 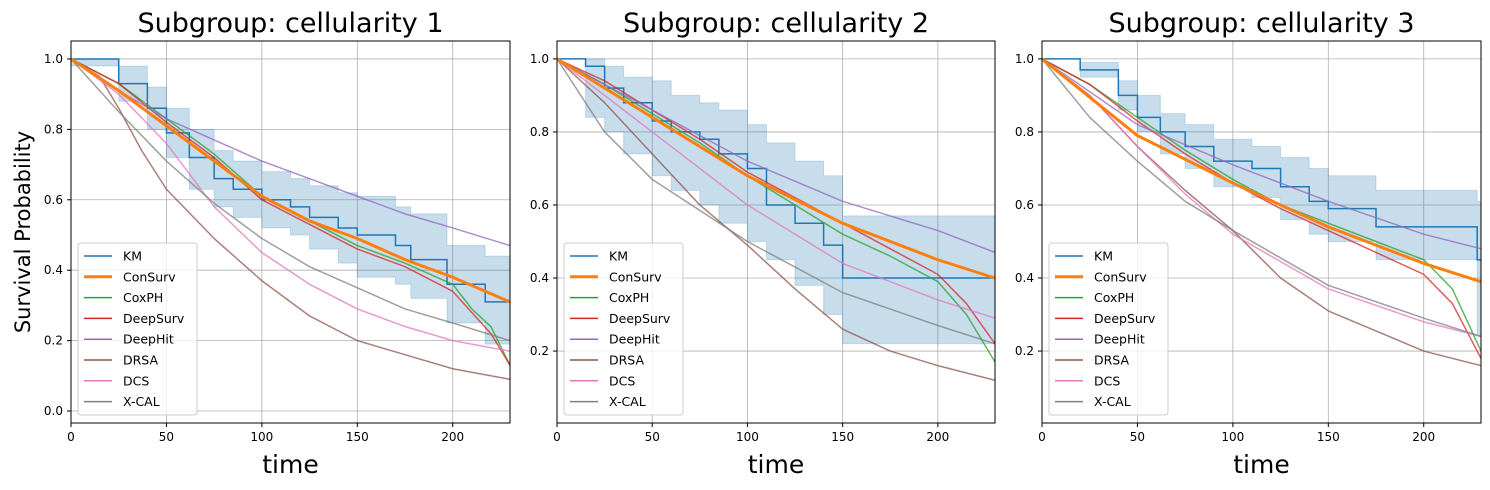 I want to click on y-axis-label: Survival Probability, so click(x=23, y=232).